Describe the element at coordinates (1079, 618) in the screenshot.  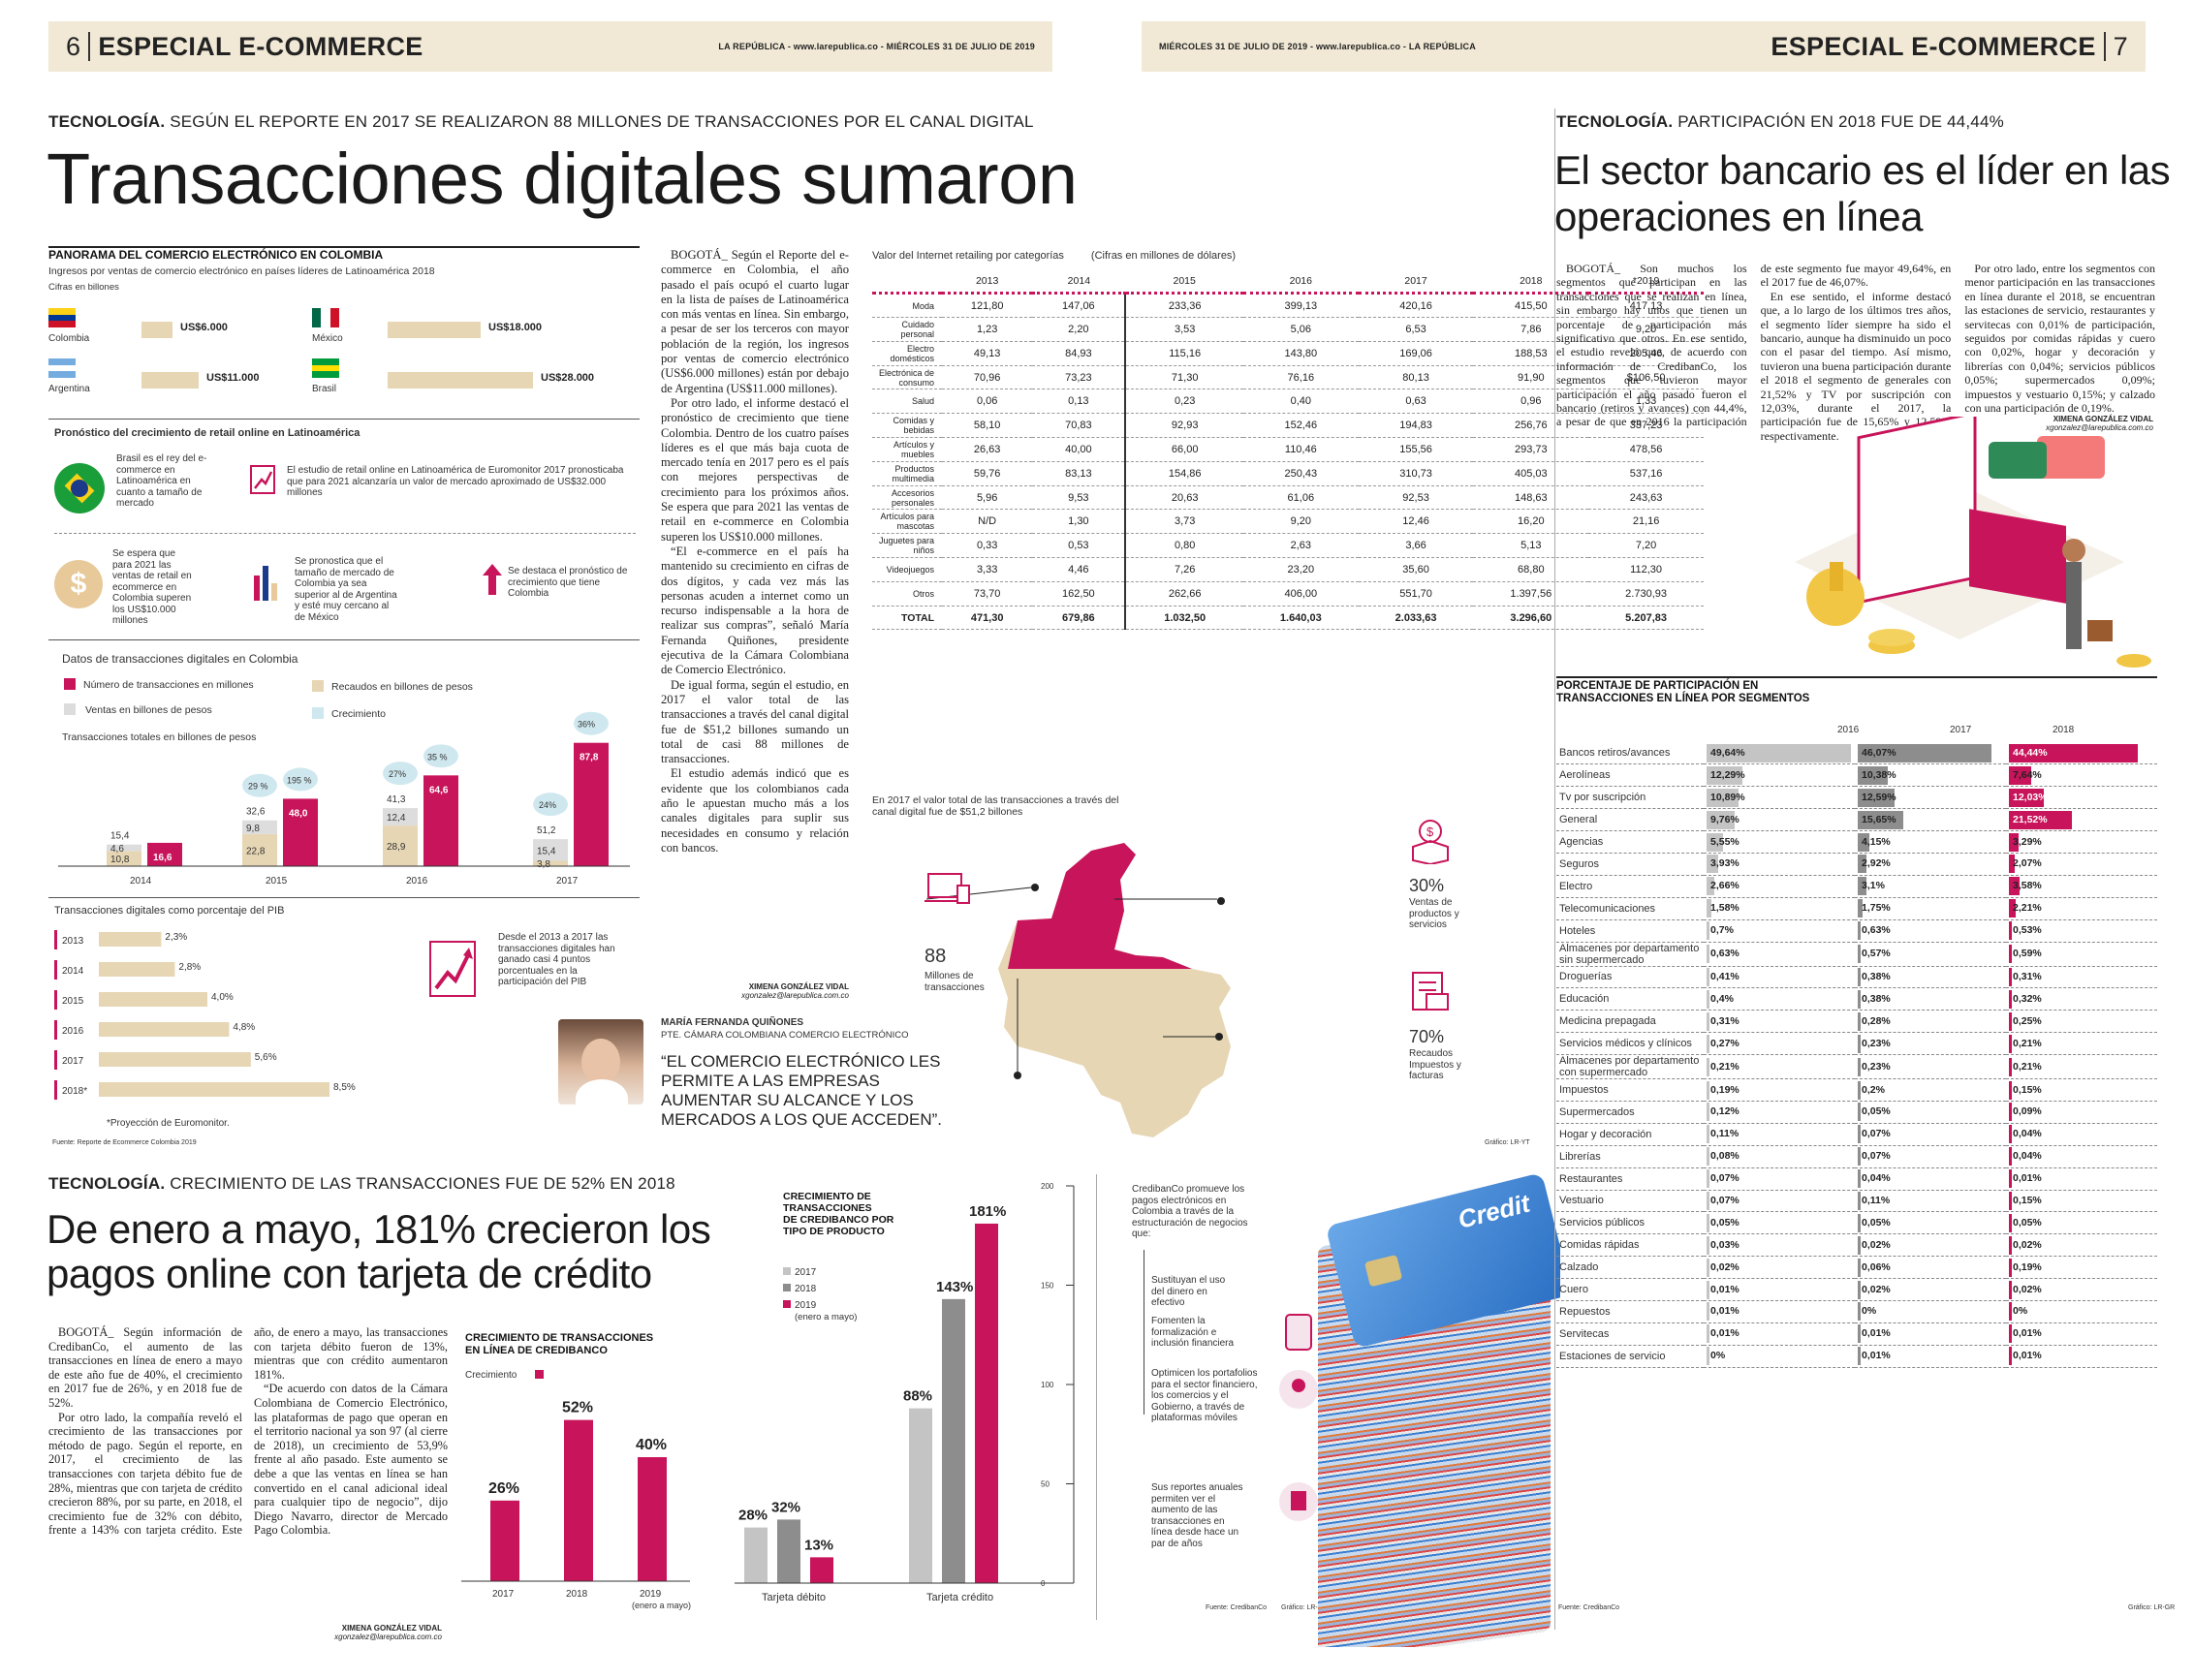
I see `retail-cell: 679,86` at that location.